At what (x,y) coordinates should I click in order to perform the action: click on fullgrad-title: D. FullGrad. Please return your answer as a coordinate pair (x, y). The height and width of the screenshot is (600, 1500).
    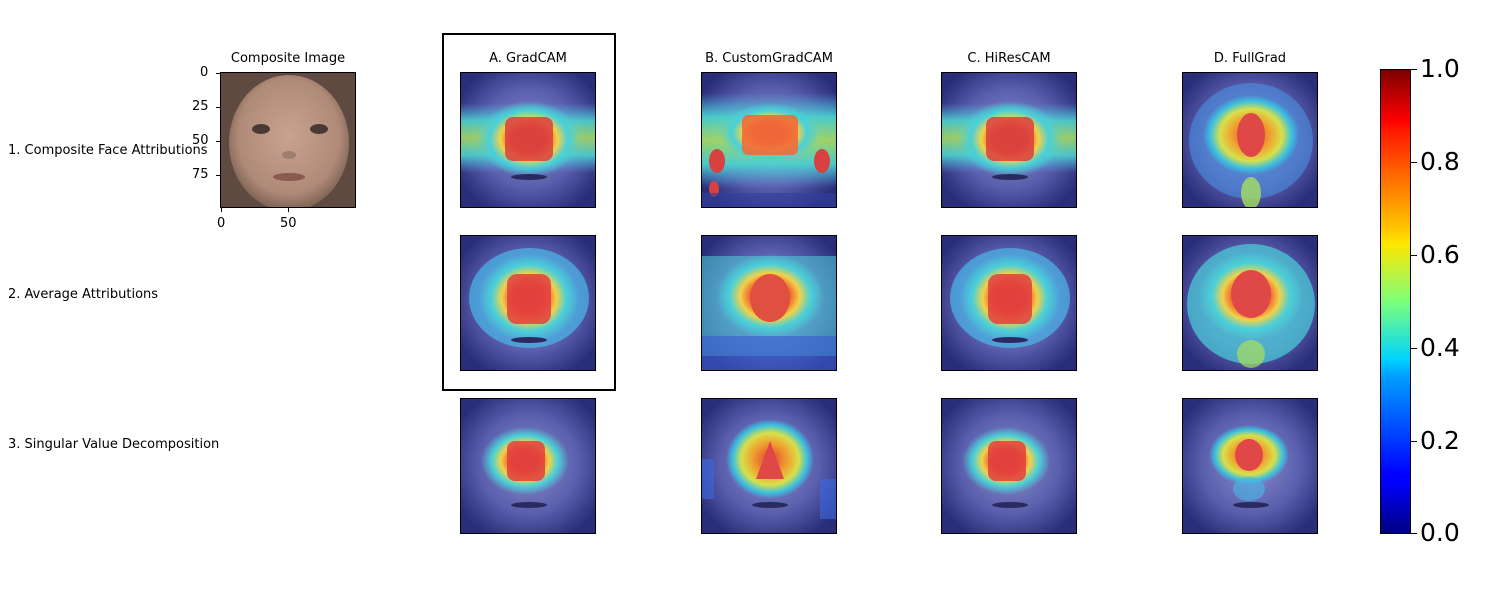
    Looking at the image, I should click on (1250, 58).